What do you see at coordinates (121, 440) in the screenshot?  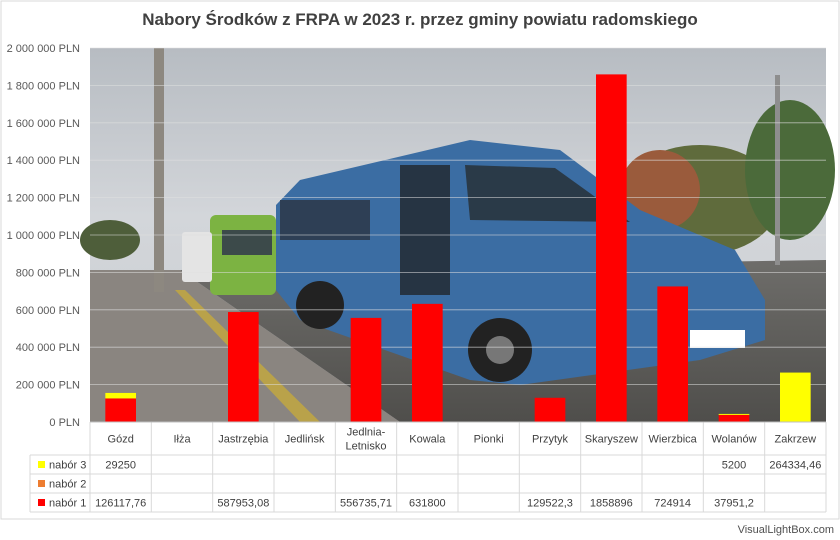 I see `category-label: Gózd` at bounding box center [121, 440].